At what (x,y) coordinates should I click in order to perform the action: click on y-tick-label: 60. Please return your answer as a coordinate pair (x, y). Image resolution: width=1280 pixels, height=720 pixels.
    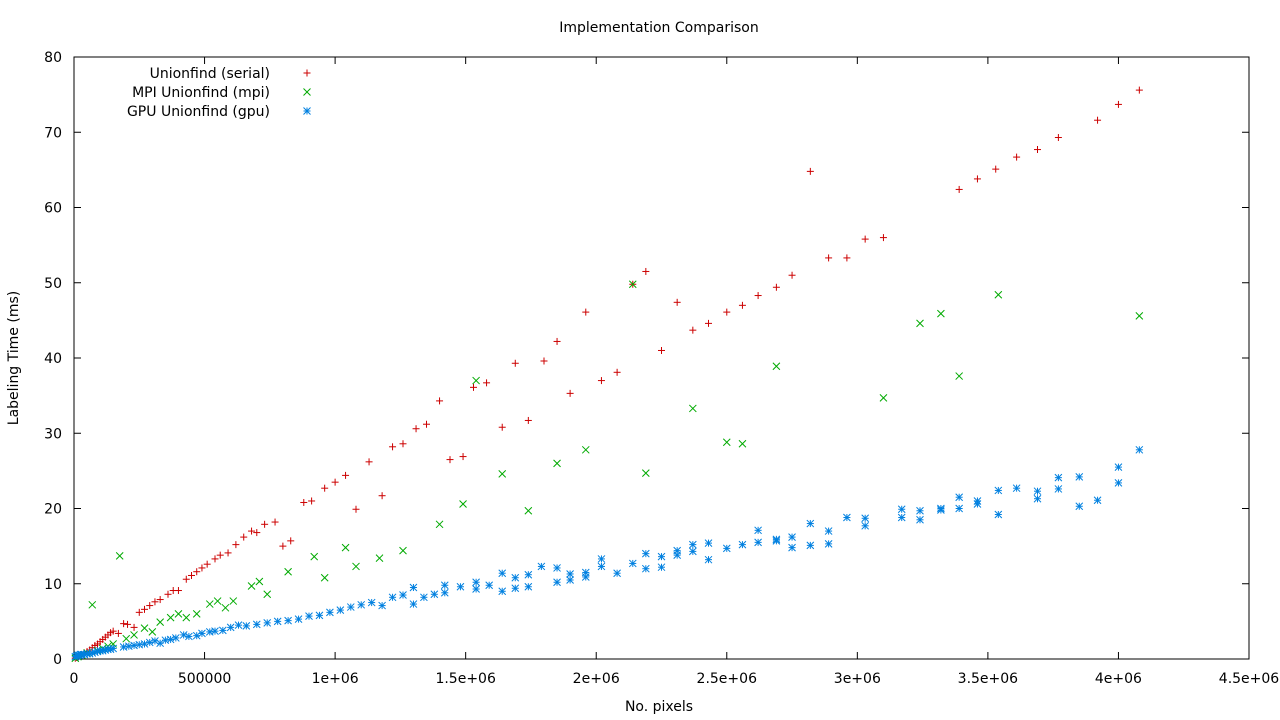
    Looking at the image, I should click on (53, 209).